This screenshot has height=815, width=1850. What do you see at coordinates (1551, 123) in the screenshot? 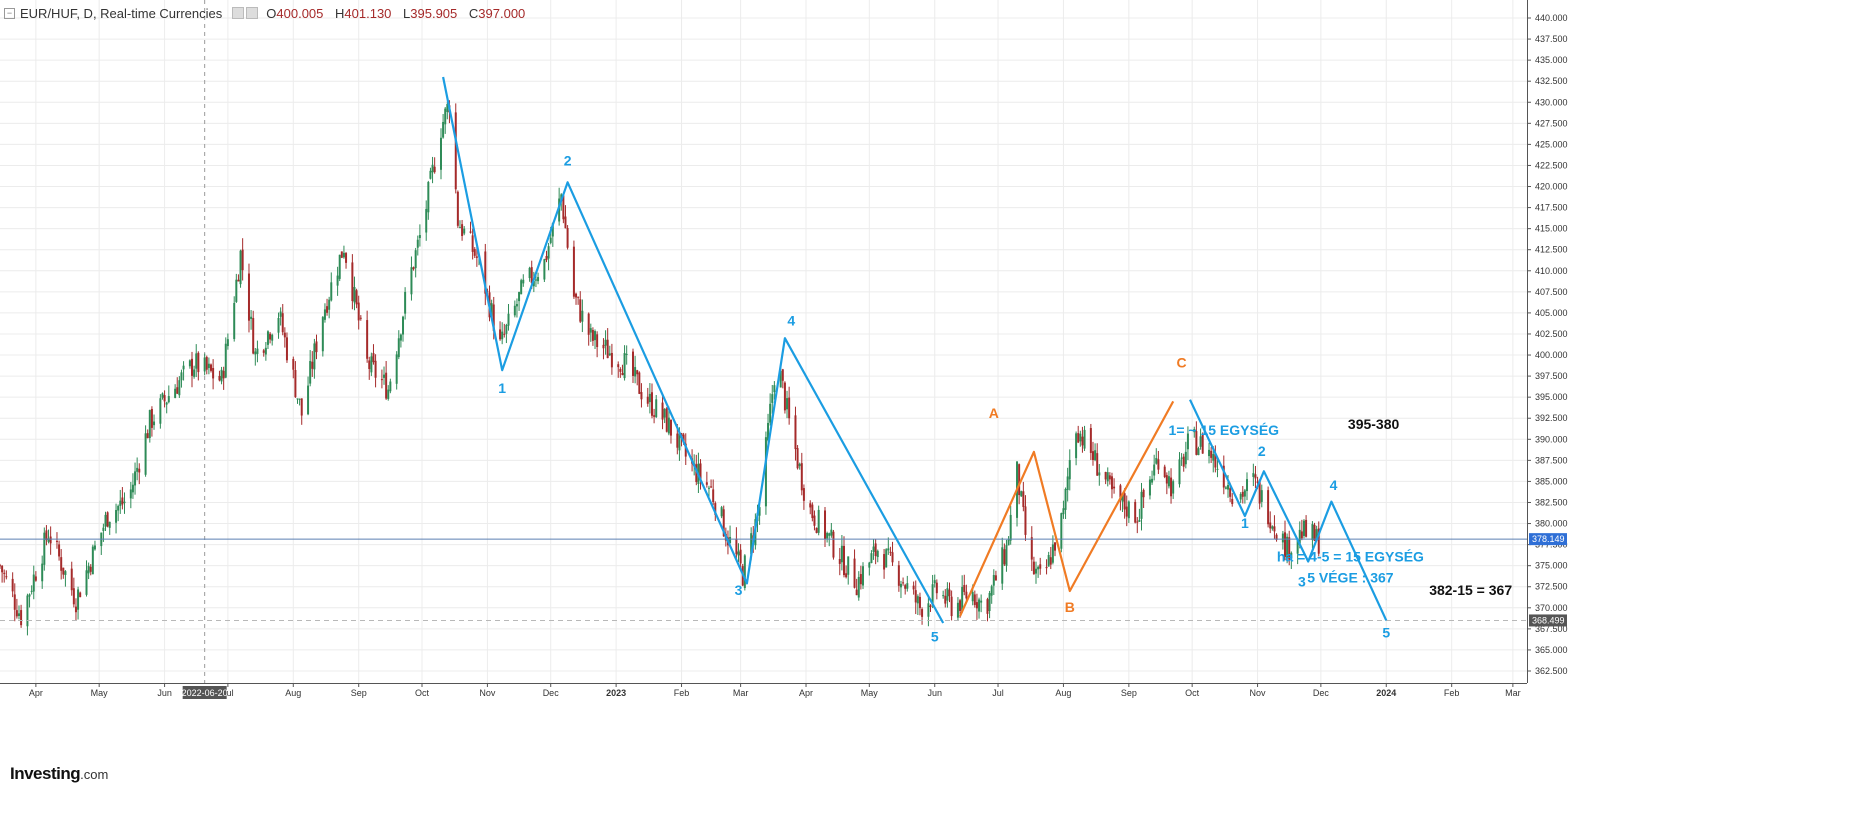
I see `y-tick-label: 427.500` at bounding box center [1551, 123].